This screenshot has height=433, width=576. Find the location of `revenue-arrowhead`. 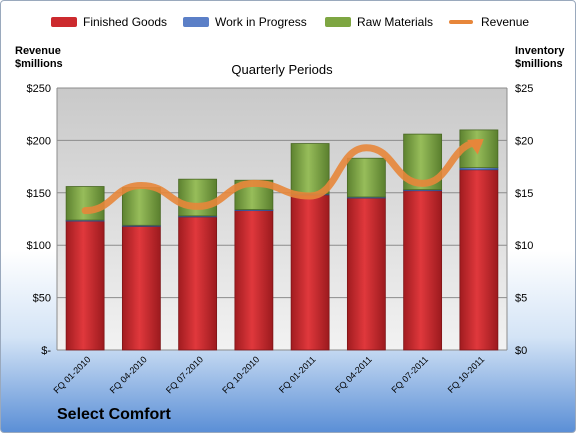

revenue-arrowhead is located at coordinates (475, 146).